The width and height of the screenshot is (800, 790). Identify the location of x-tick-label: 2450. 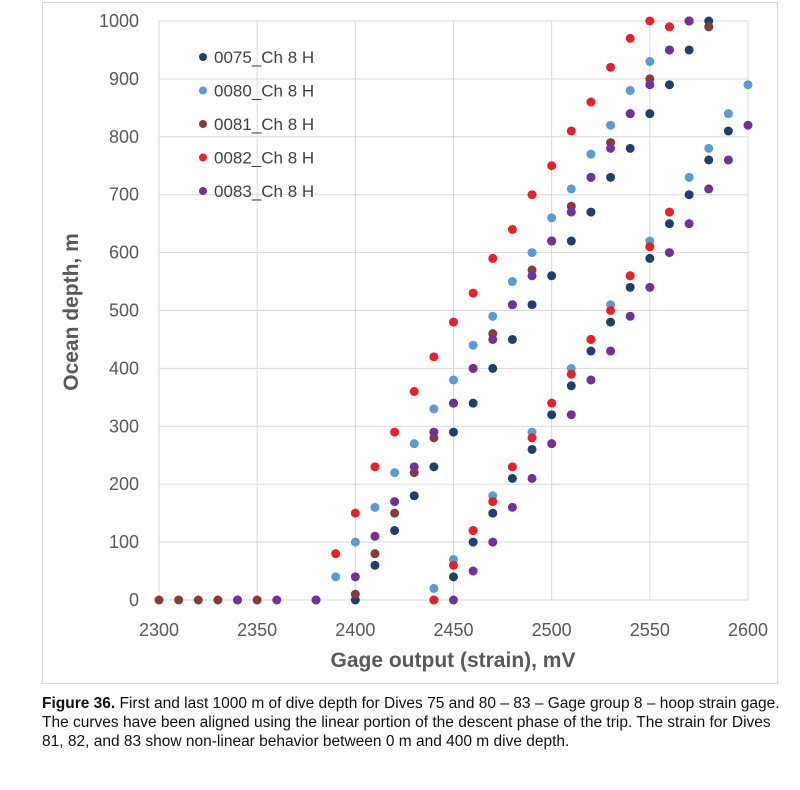
(453, 630).